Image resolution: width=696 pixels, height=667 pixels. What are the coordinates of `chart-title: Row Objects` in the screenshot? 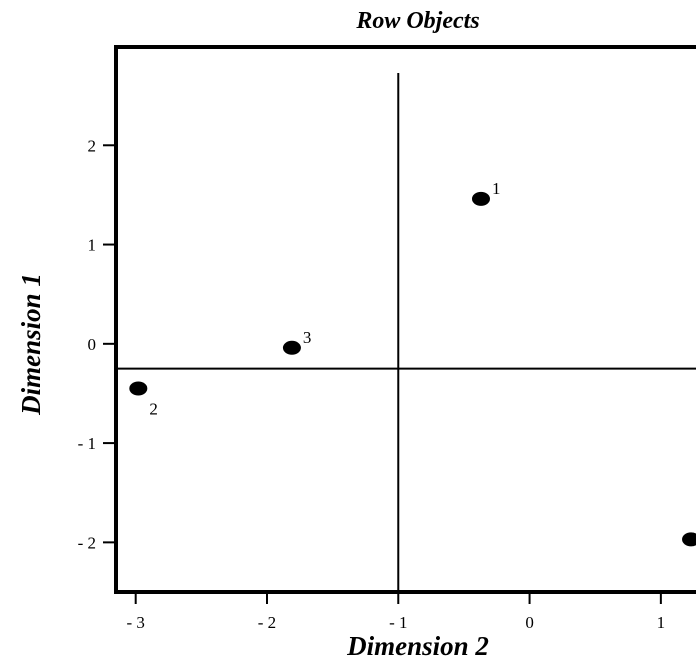 It's located at (417, 21).